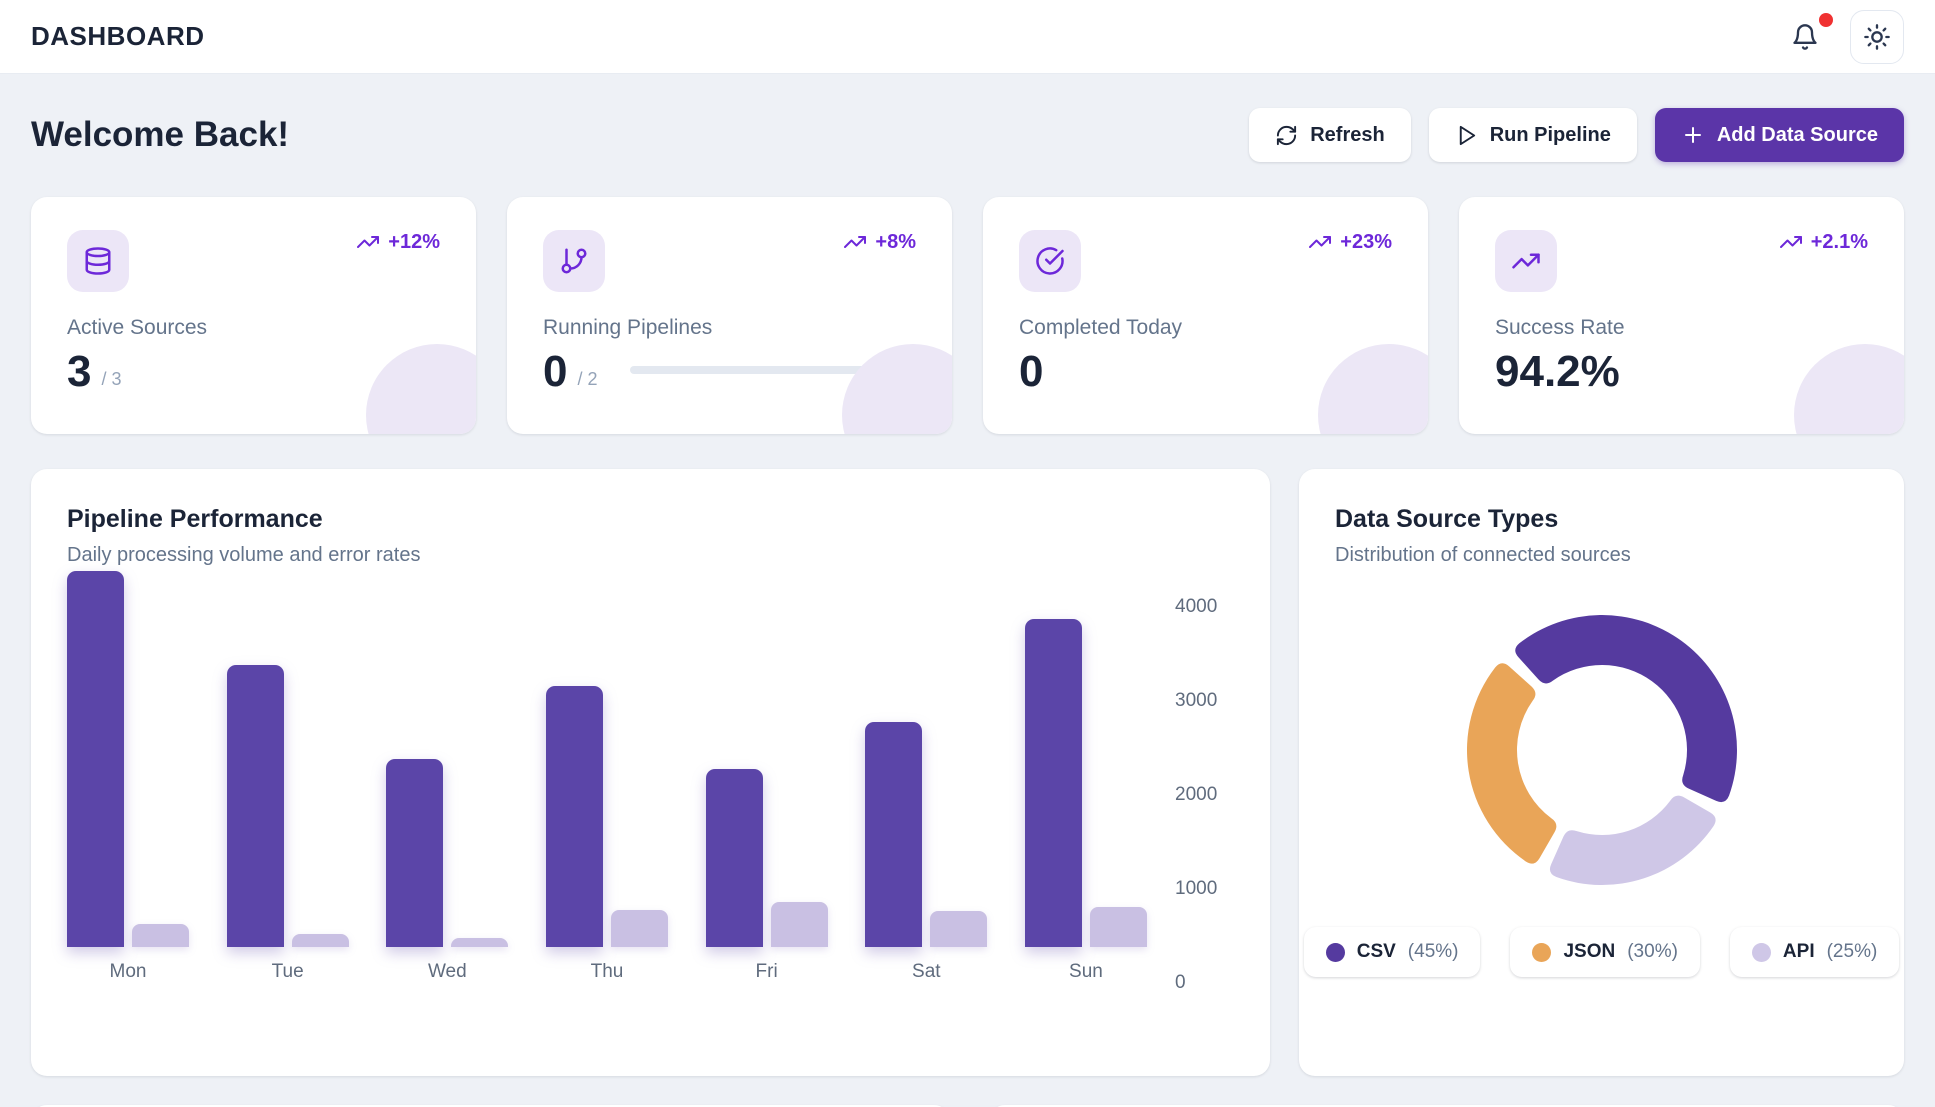 The height and width of the screenshot is (1107, 1935). Describe the element at coordinates (628, 327) in the screenshot. I see `stat-label: Running Pipelines` at that location.